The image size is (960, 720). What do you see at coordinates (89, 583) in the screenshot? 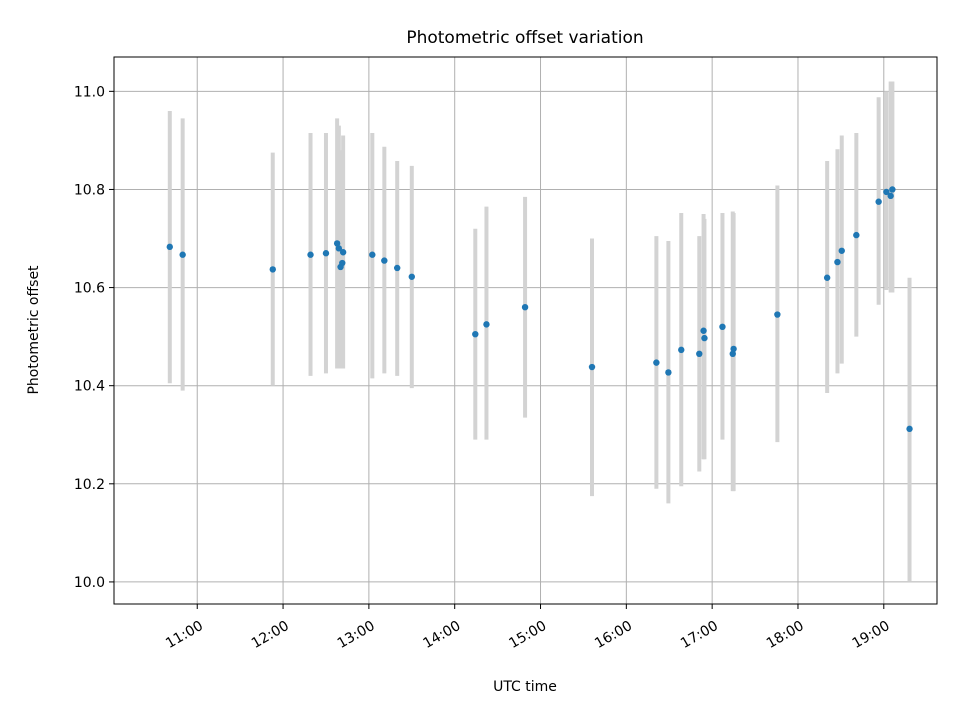
I see `y-tick-label: 10.0` at bounding box center [89, 583].